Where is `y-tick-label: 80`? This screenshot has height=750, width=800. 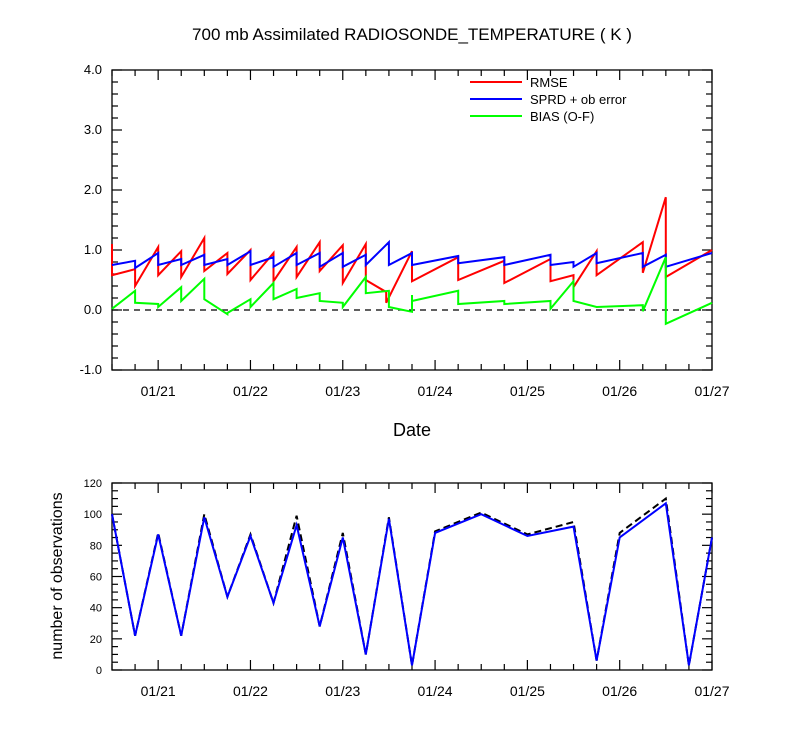
y-tick-label: 80 is located at coordinates (96, 546).